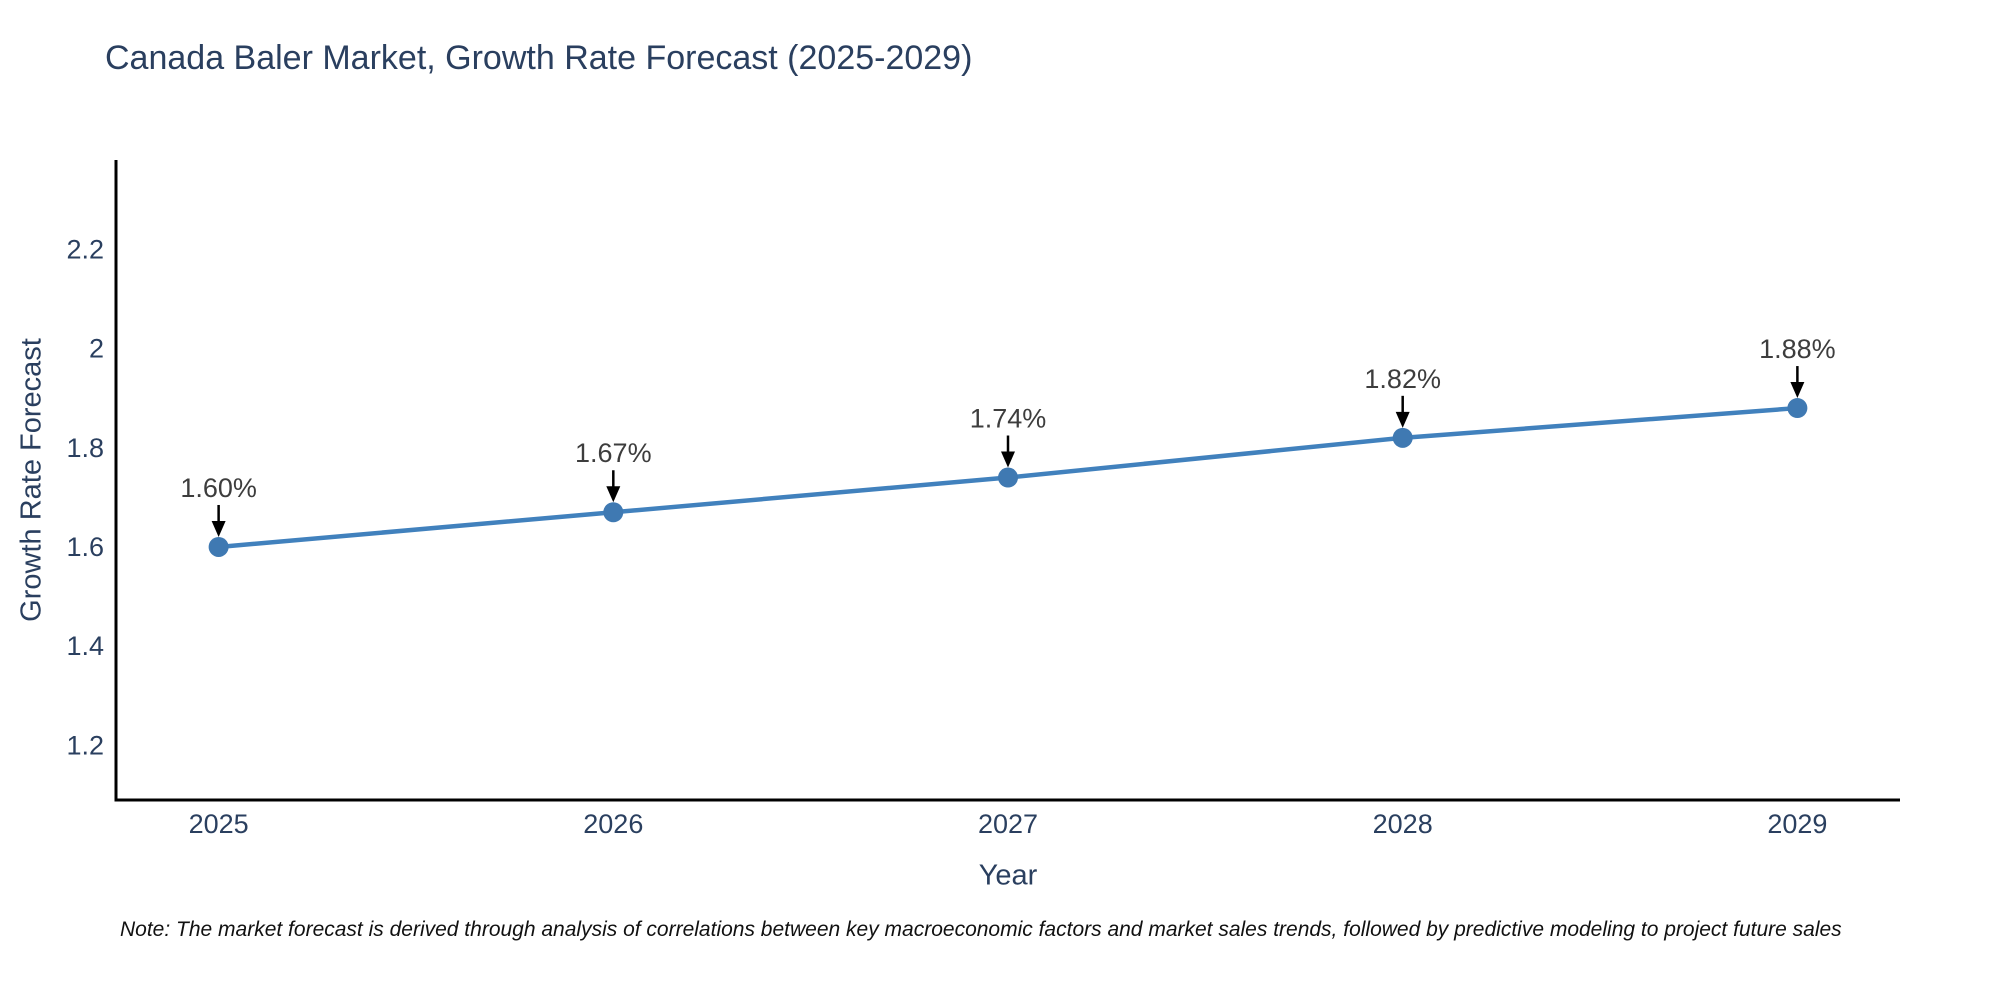 This screenshot has height=1000, width=2000. Describe the element at coordinates (96, 349) in the screenshot. I see `y-tick-label: 2` at that location.